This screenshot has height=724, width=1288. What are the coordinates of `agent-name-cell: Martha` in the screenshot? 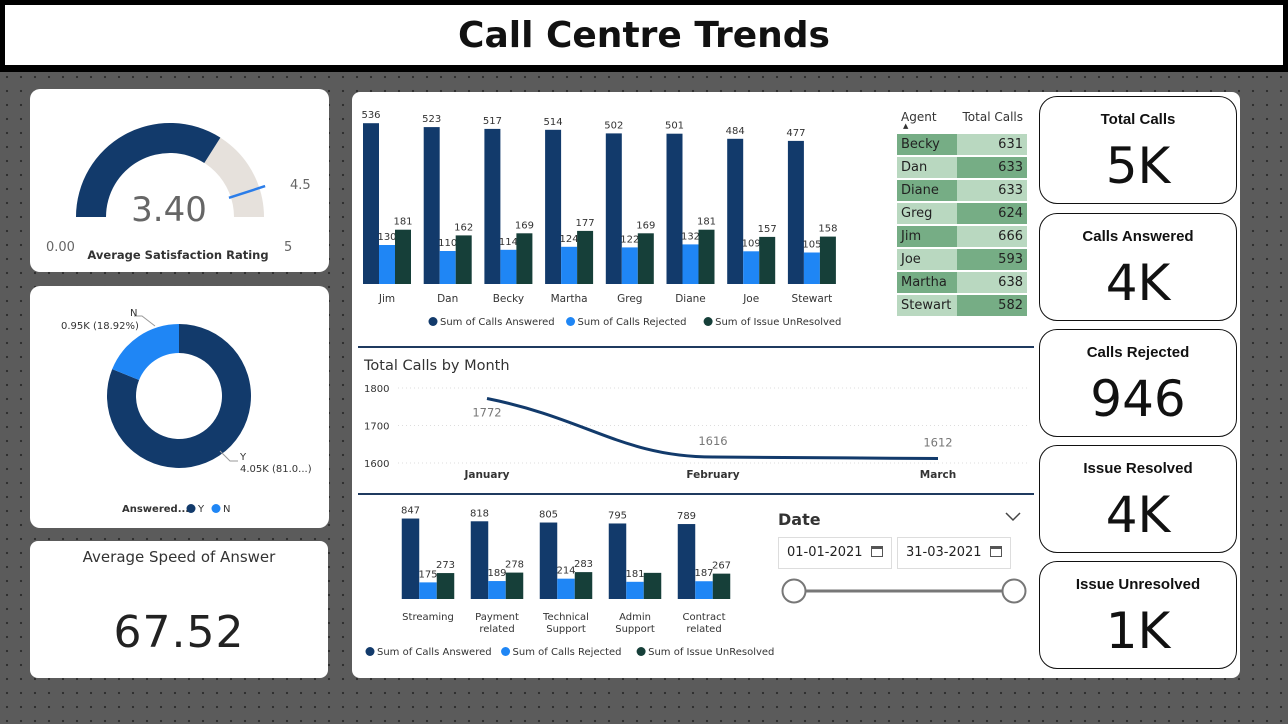 It's located at (927, 283).